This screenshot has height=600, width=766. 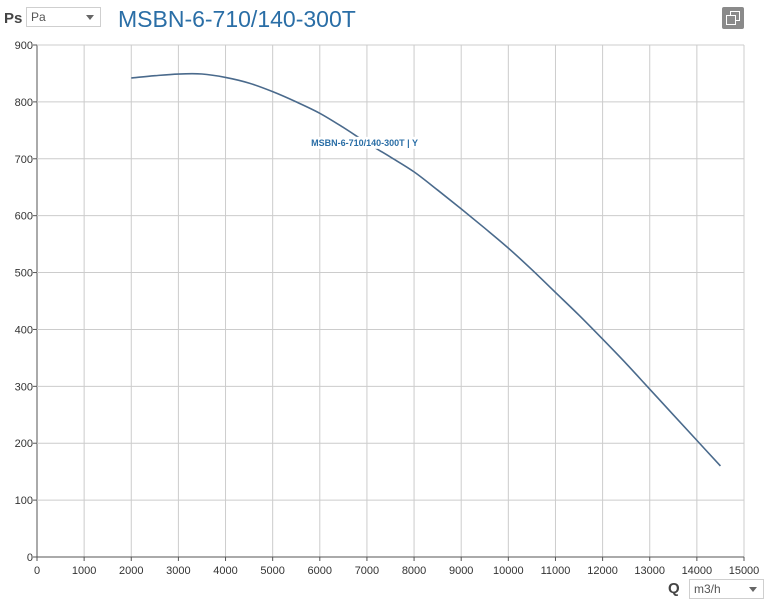 I want to click on x-tick-label: 5000, so click(x=272, y=571).